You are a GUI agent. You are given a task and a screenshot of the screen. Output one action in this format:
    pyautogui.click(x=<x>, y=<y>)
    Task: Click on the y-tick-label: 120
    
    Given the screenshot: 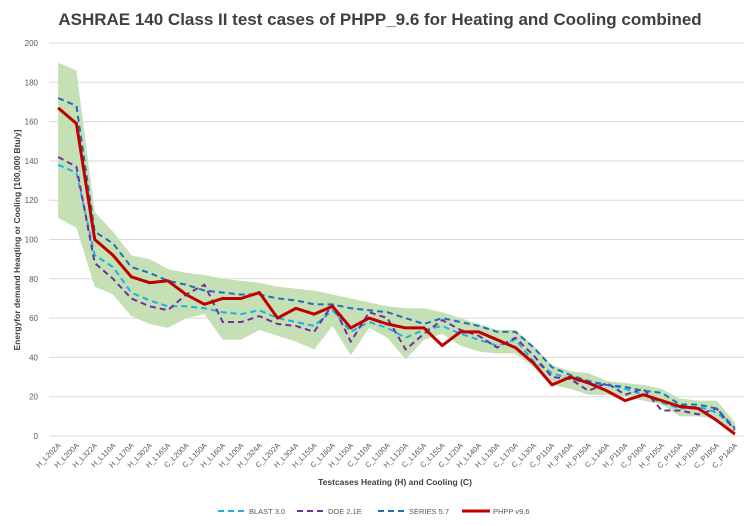 What is the action you would take?
    pyautogui.click(x=32, y=200)
    